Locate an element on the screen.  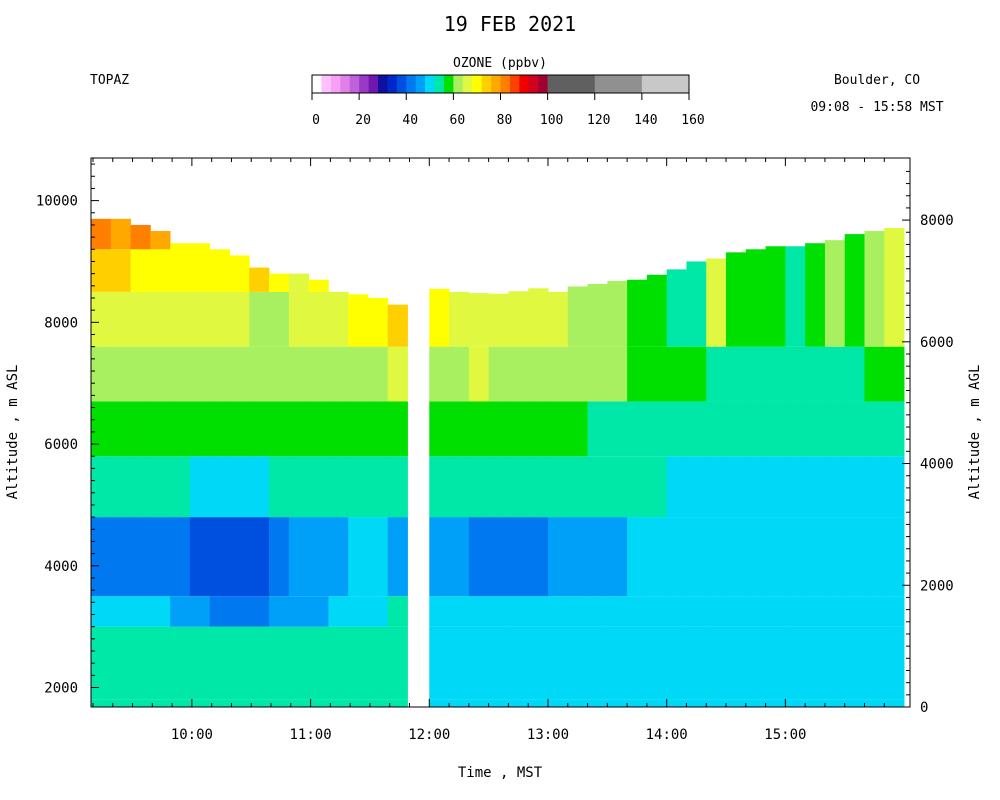
x-tick-label: 13:00 is located at coordinates (548, 735).